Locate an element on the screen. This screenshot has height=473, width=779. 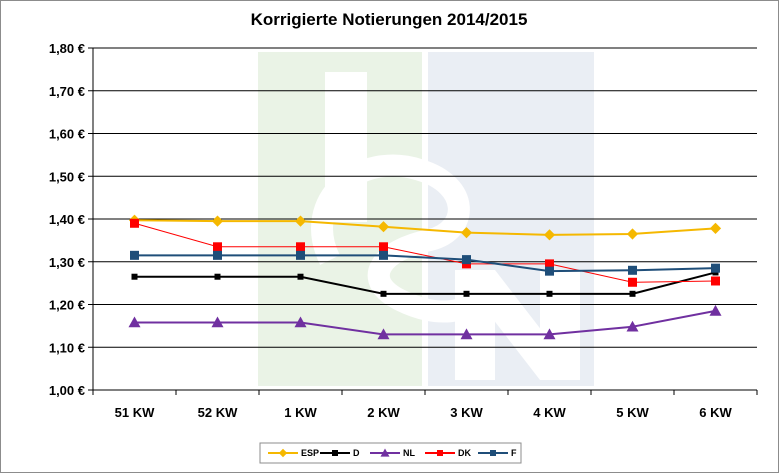
series-f is located at coordinates (425, 263).